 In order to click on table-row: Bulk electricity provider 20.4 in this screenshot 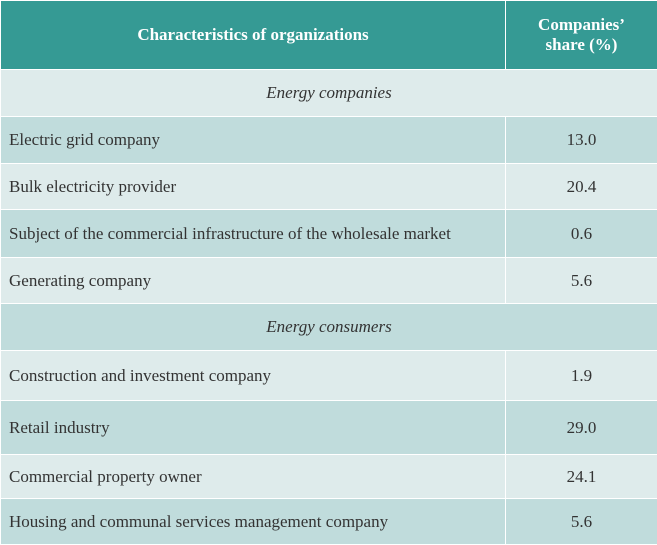, I will do `click(329, 187)`.